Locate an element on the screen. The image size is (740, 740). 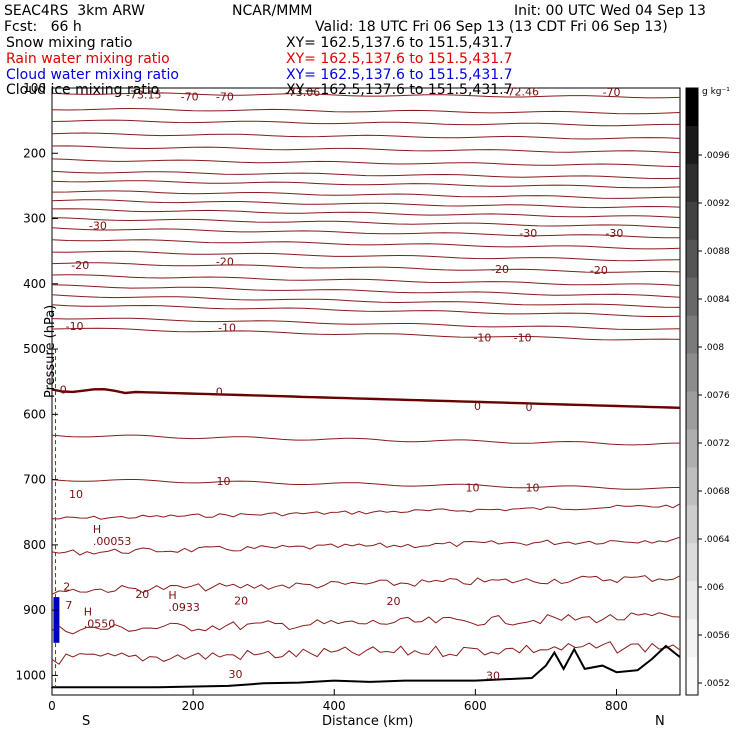
colorbar-label: .0068 is located at coordinates (717, 492).